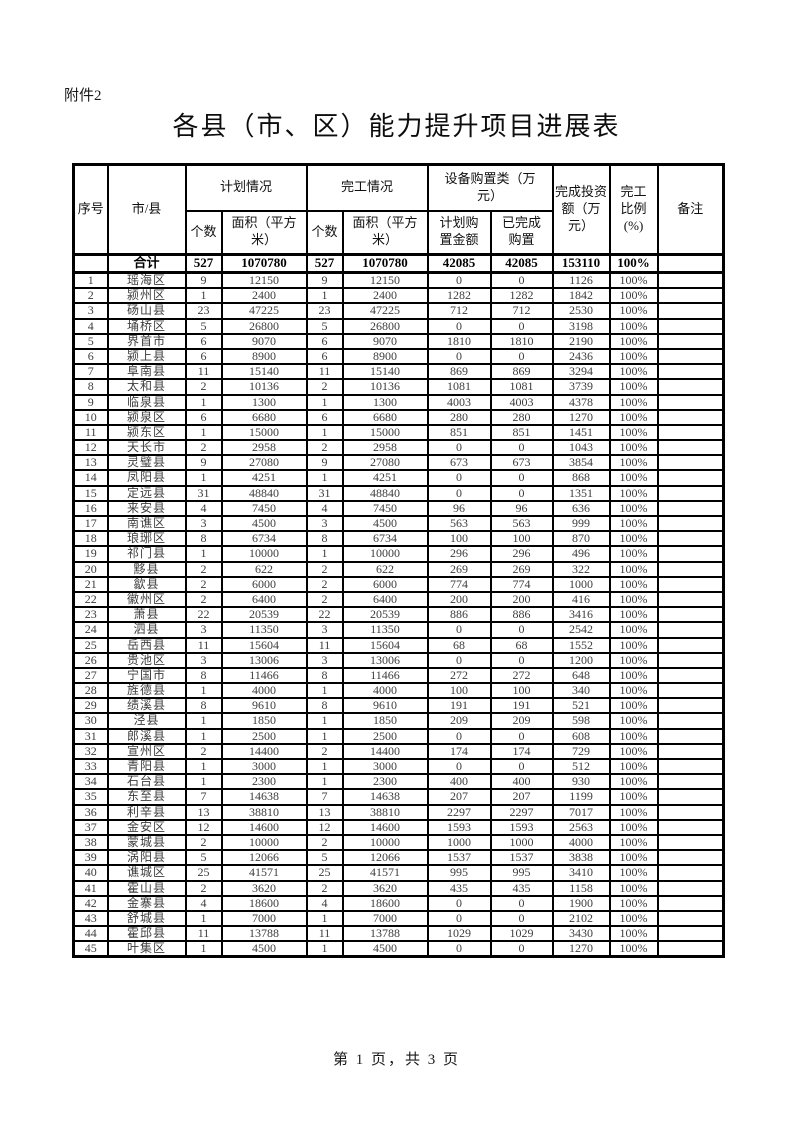 The height and width of the screenshot is (1122, 793). Describe the element at coordinates (203, 508) in the screenshot. I see `plan-count-cell: 4` at that location.